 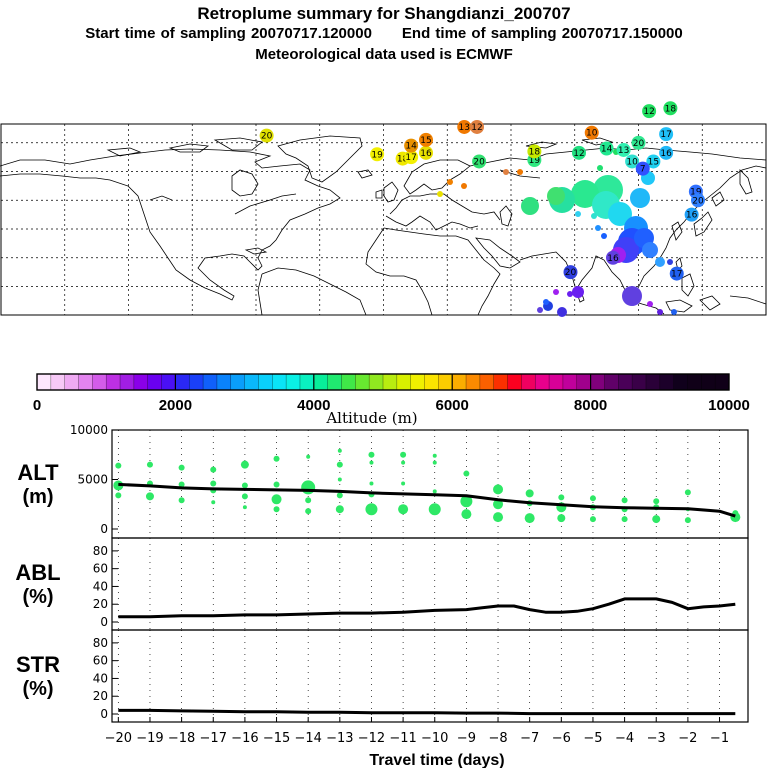 I want to click on plume-day-label: 17, so click(x=410, y=158).